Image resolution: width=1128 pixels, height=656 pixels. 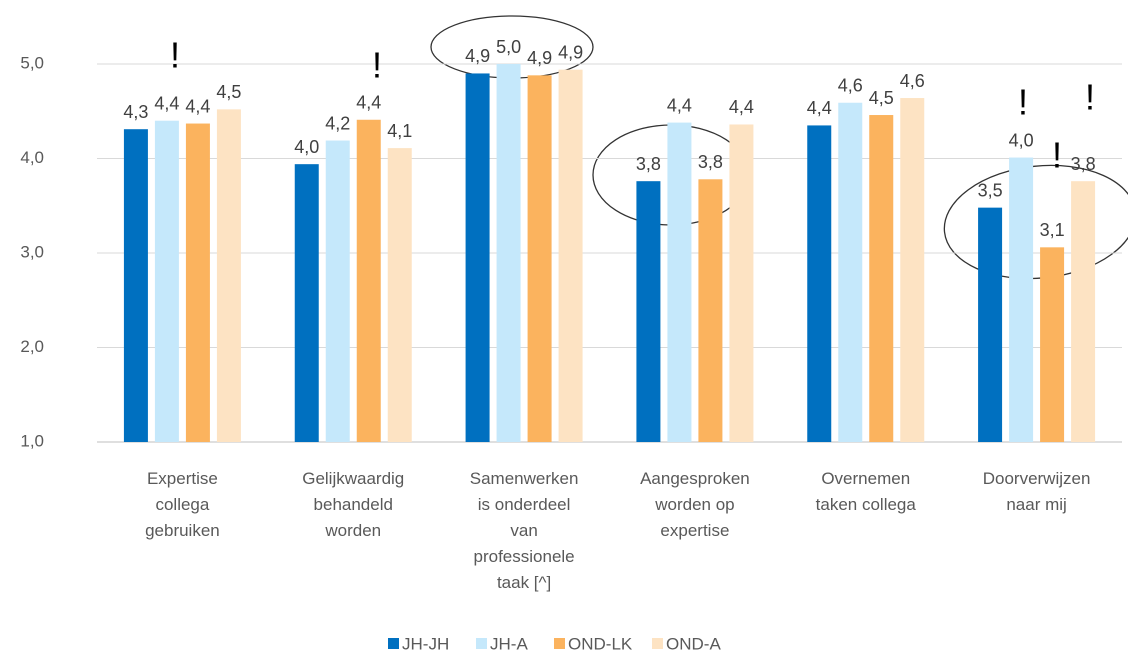 What do you see at coordinates (337, 123) in the screenshot?
I see `value-label: 4,2` at bounding box center [337, 123].